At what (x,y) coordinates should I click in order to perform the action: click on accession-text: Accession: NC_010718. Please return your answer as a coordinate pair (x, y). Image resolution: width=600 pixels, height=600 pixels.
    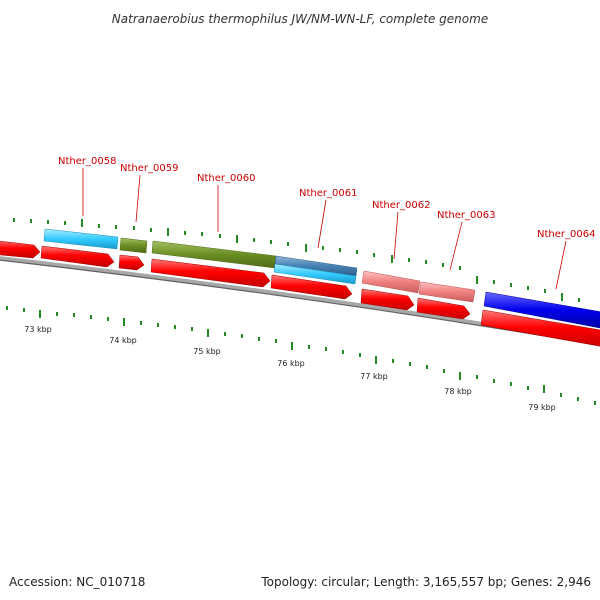
    Looking at the image, I should click on (77, 582).